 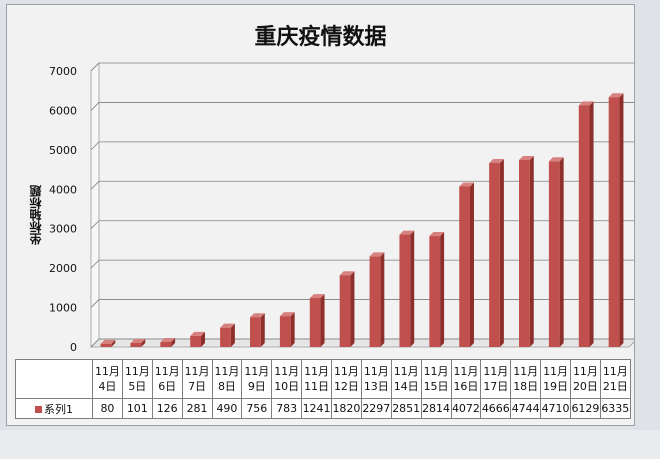 I want to click on data-table-value: 281, so click(x=197, y=408).